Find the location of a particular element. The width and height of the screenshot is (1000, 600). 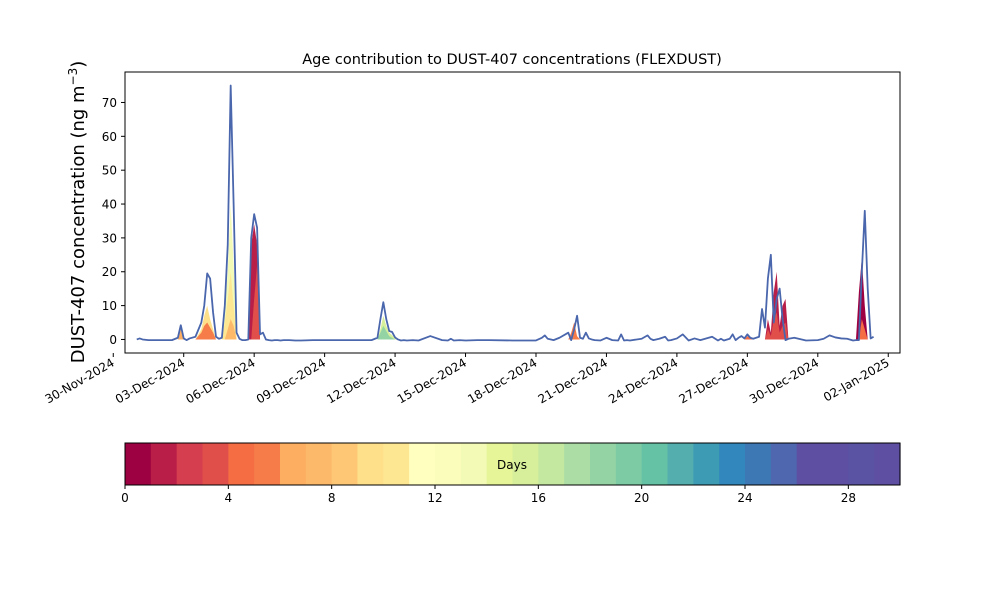

x-tick-label: 24-Dec-2024 is located at coordinates (643, 380).